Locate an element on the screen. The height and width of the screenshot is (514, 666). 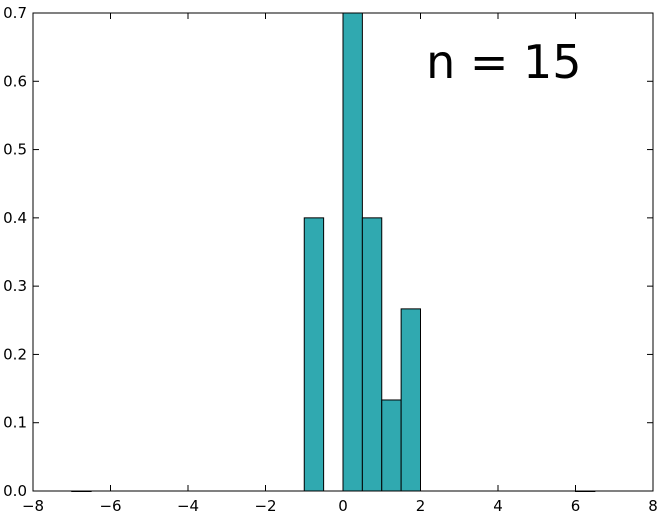
x-tick-label: 6 is located at coordinates (576, 505).